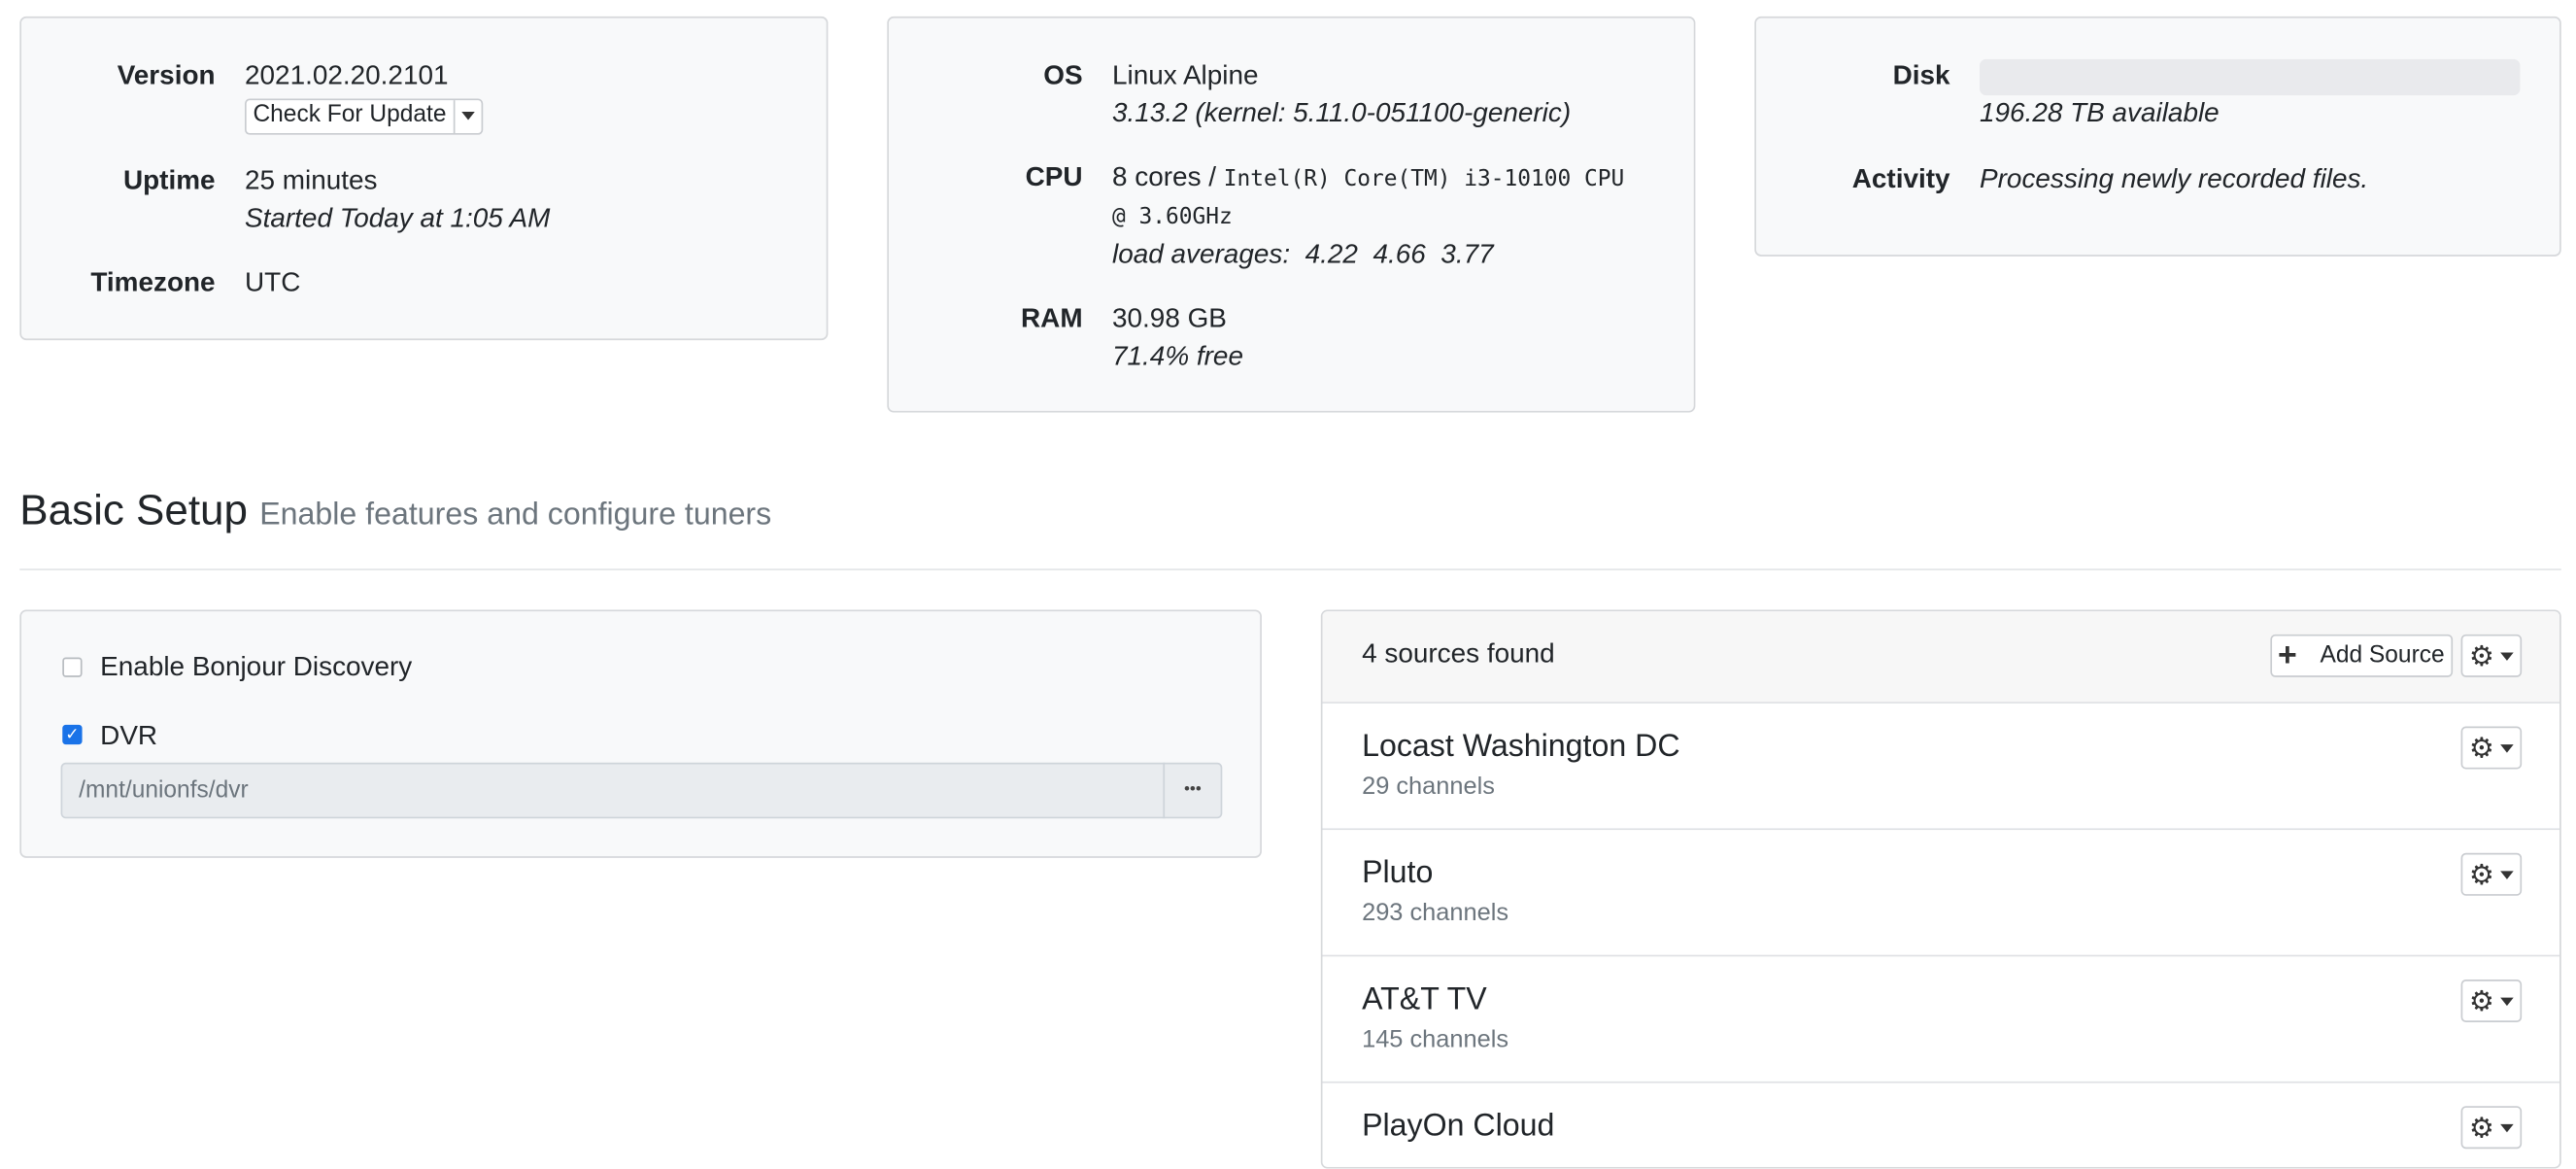 This screenshot has height=1169, width=2576. I want to click on divider, so click(1290, 569).